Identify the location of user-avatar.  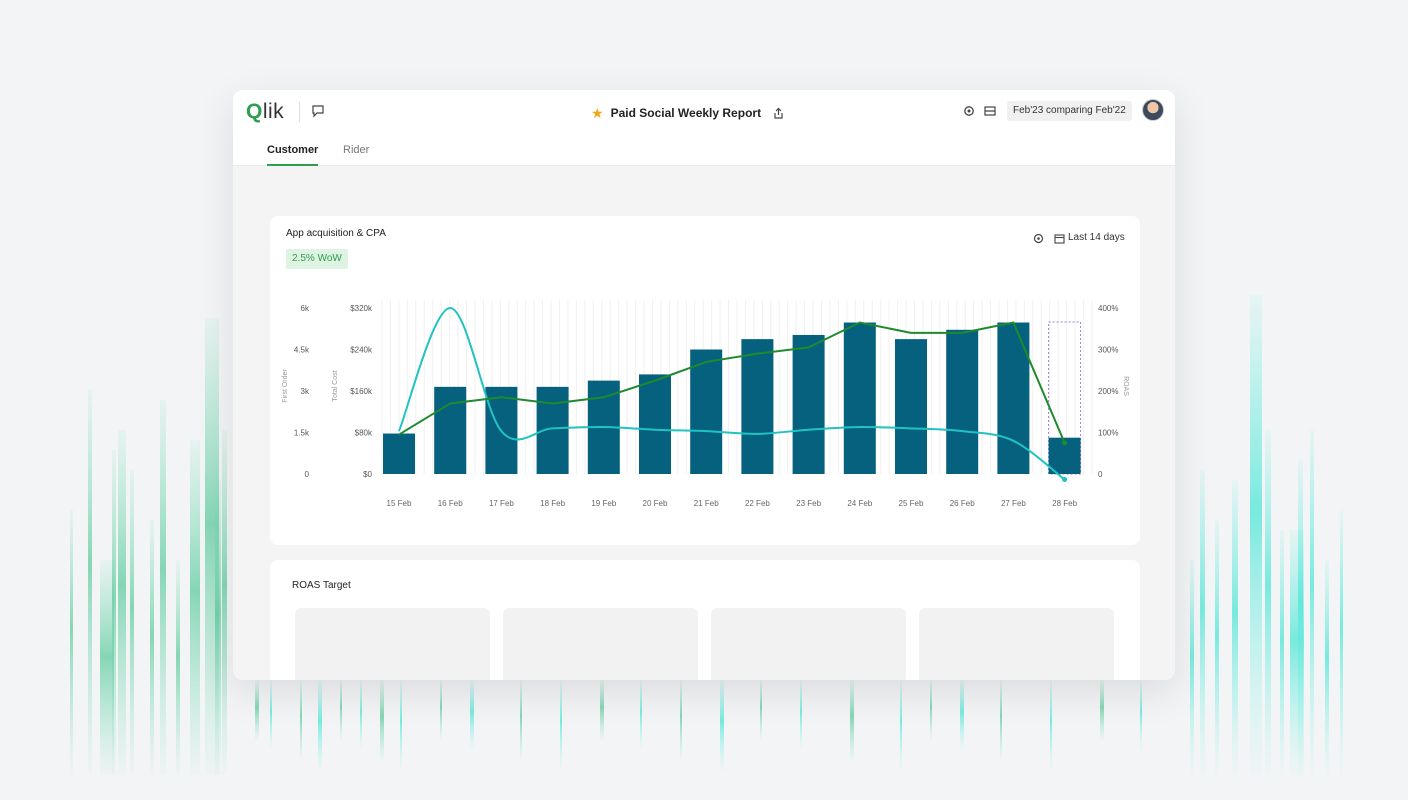
(1153, 110).